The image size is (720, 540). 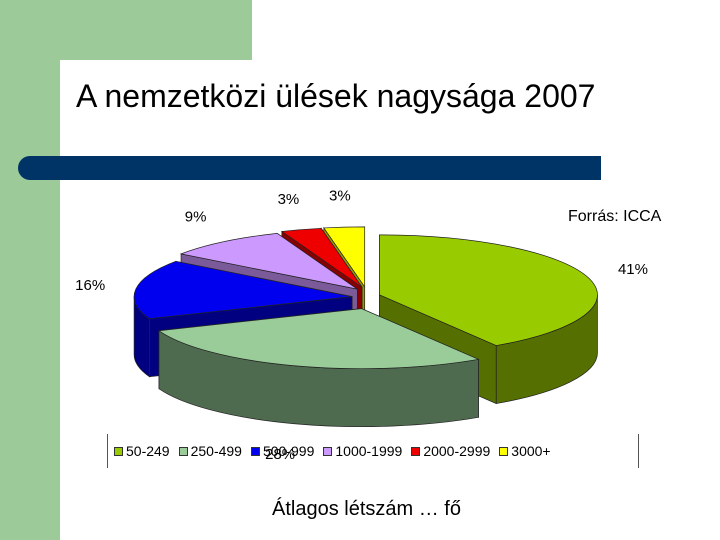 What do you see at coordinates (280, 454) in the screenshot?
I see `value-label-250-499: 28%` at bounding box center [280, 454].